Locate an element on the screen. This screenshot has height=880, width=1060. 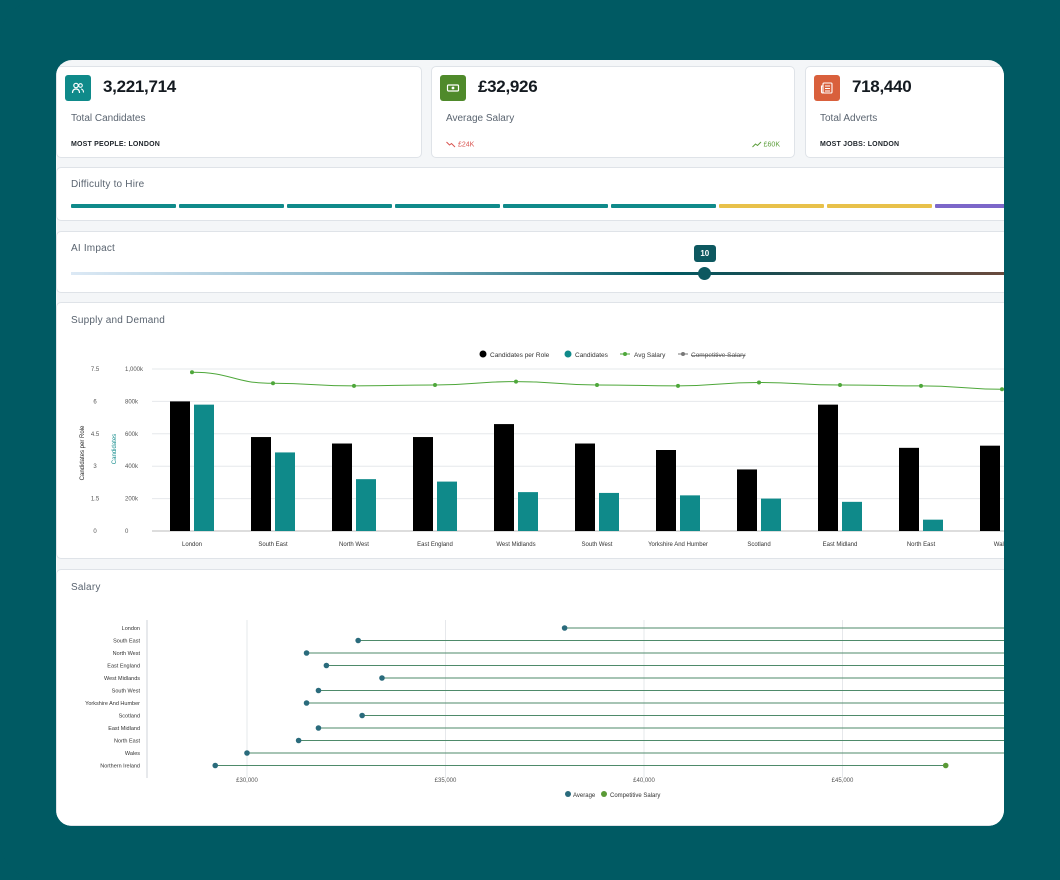
region-label: Yorkshire And Humber is located at coordinates (112, 704).